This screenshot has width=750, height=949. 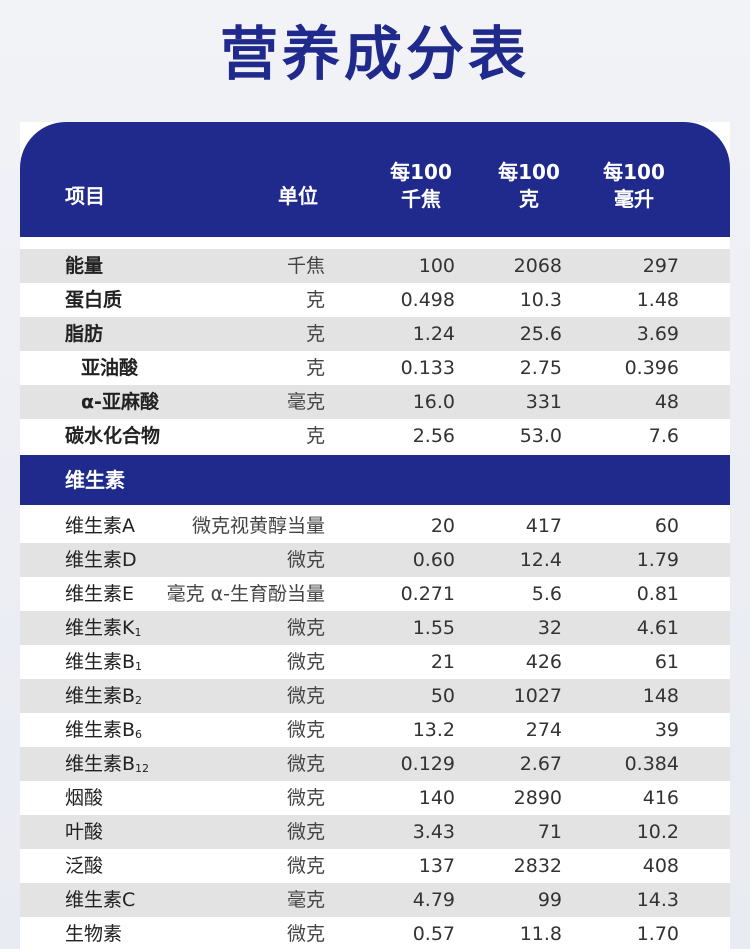 What do you see at coordinates (375, 300) in the screenshot?
I see `table-row: 蛋白质 克 0.498 10.3 1.48` at bounding box center [375, 300].